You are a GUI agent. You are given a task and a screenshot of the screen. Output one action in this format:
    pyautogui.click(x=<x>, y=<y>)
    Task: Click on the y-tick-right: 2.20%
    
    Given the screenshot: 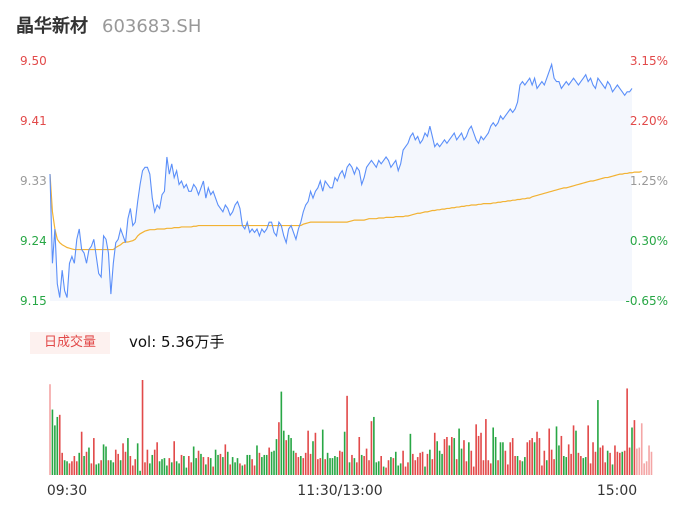 What is the action you would take?
    pyautogui.click(x=649, y=121)
    